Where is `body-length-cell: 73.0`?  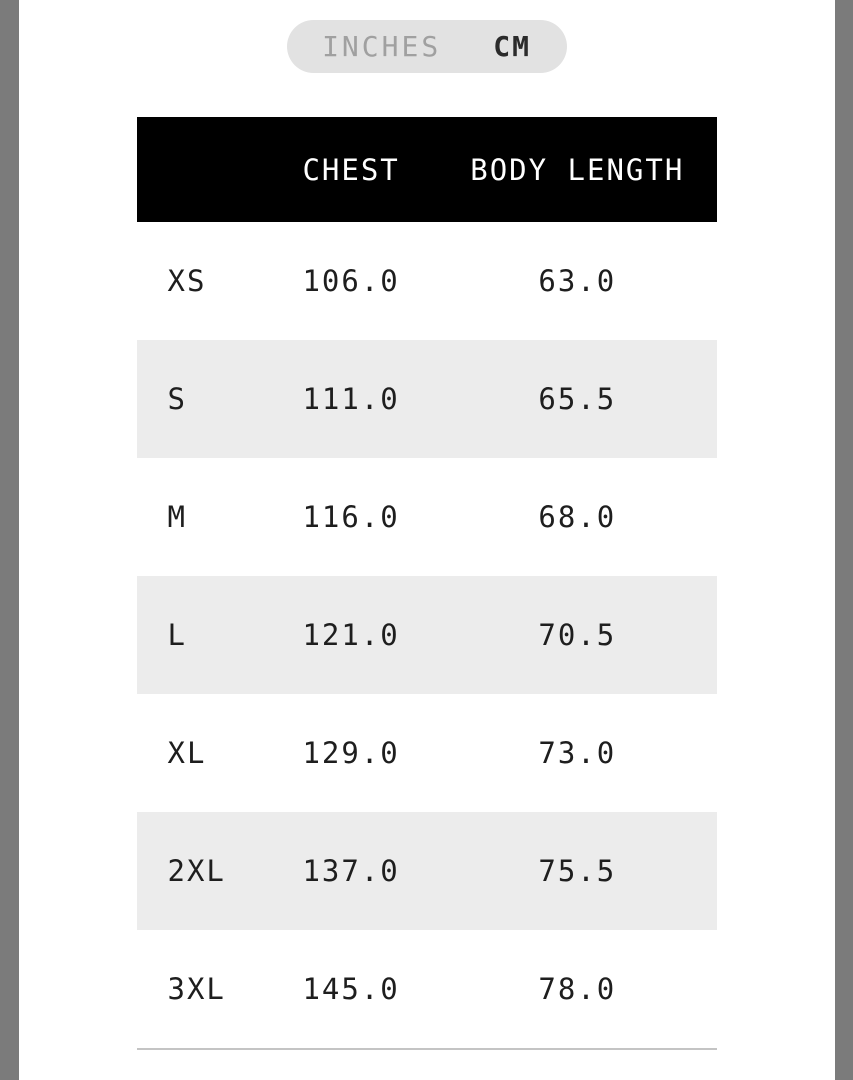
body-length-cell: 73.0 is located at coordinates (577, 753).